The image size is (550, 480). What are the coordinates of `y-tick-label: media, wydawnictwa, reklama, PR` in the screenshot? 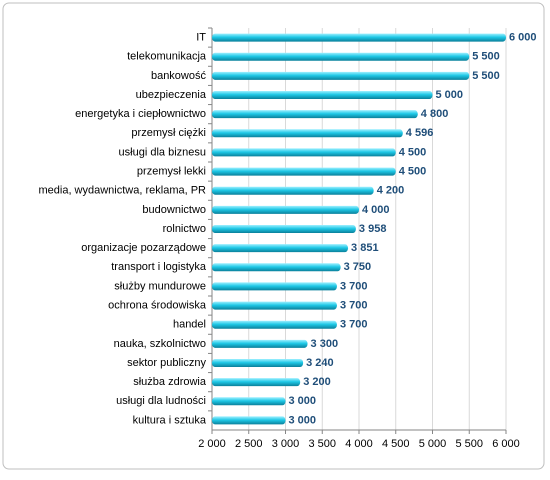 It's located at (122, 191).